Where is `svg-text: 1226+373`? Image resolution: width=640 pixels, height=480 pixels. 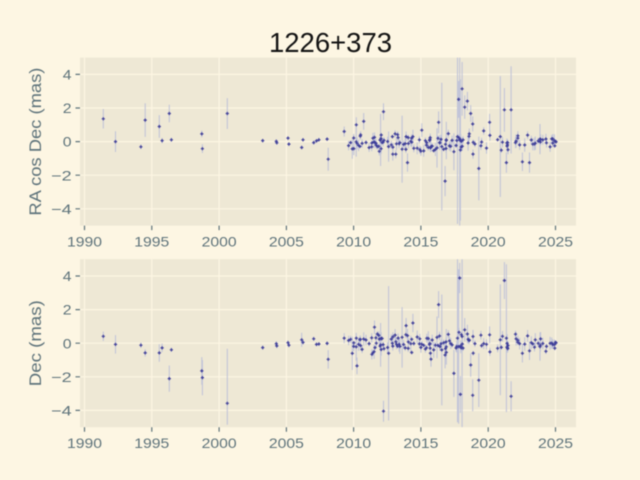 svg-text: 1226+373 is located at coordinates (330, 42).